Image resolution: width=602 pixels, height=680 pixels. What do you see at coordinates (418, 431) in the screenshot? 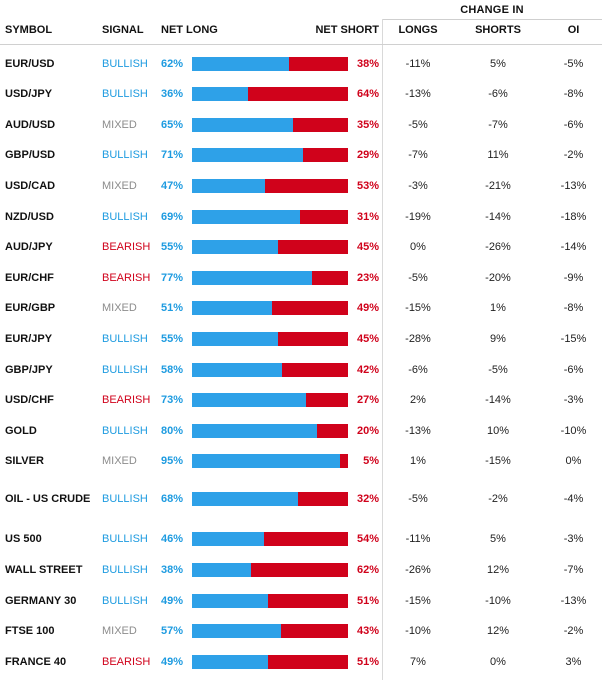
I see `change-longs-cell: -13%` at bounding box center [418, 431].